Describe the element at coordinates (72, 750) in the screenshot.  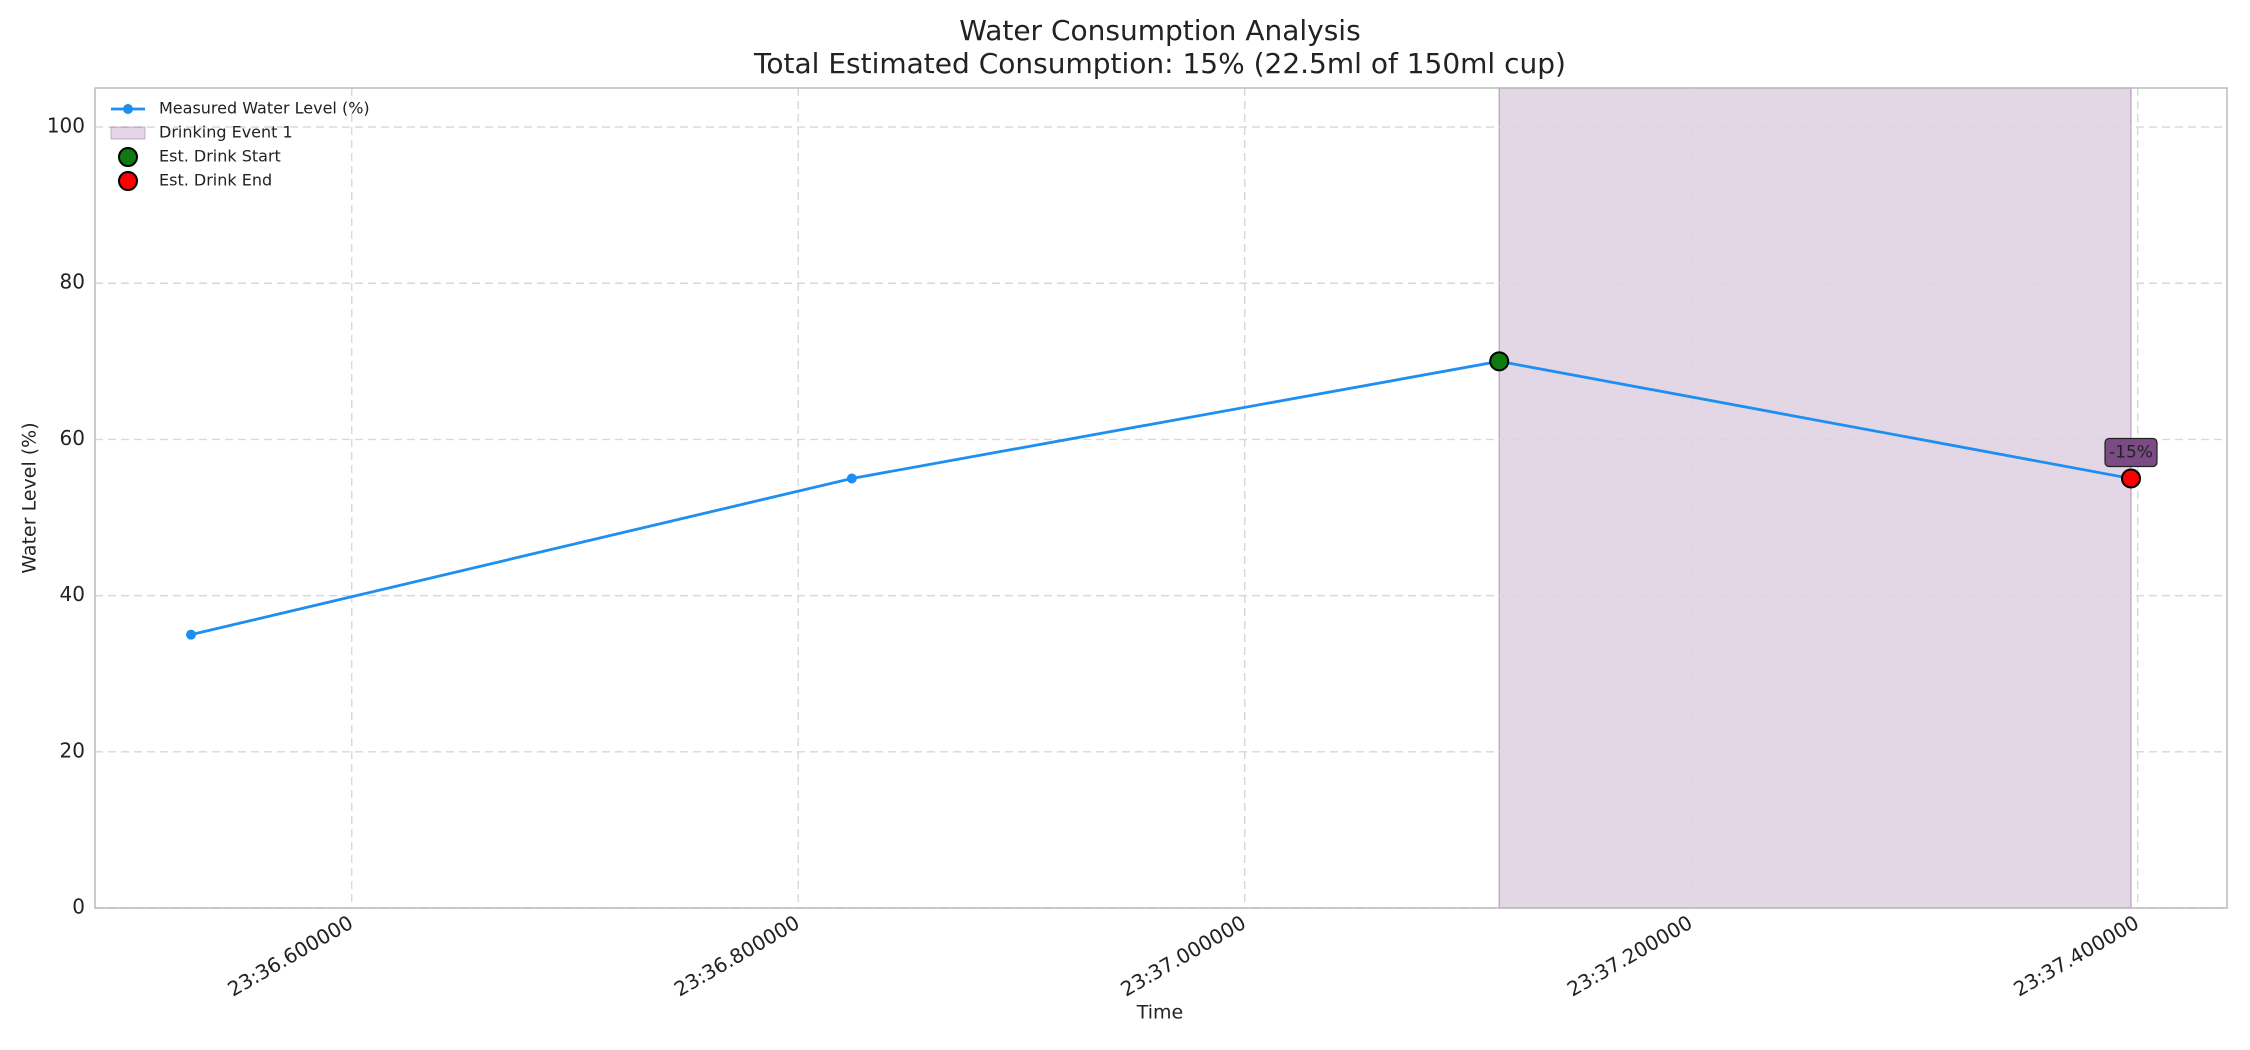
I see `y-tick-label: 20` at that location.